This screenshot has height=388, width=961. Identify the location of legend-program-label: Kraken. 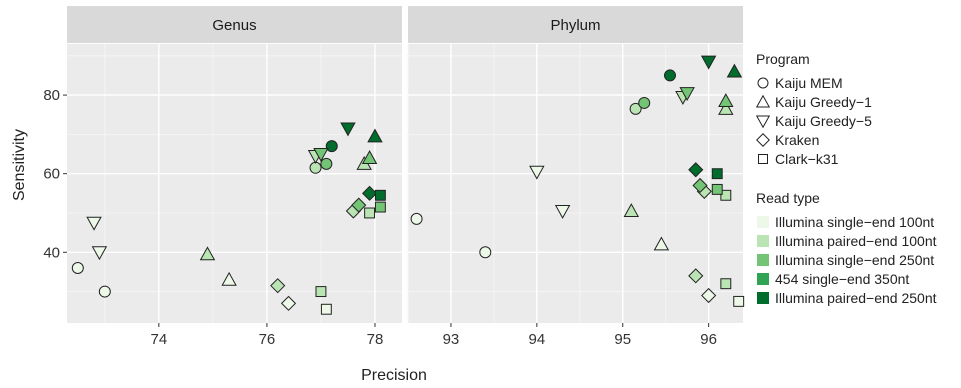
(797, 140).